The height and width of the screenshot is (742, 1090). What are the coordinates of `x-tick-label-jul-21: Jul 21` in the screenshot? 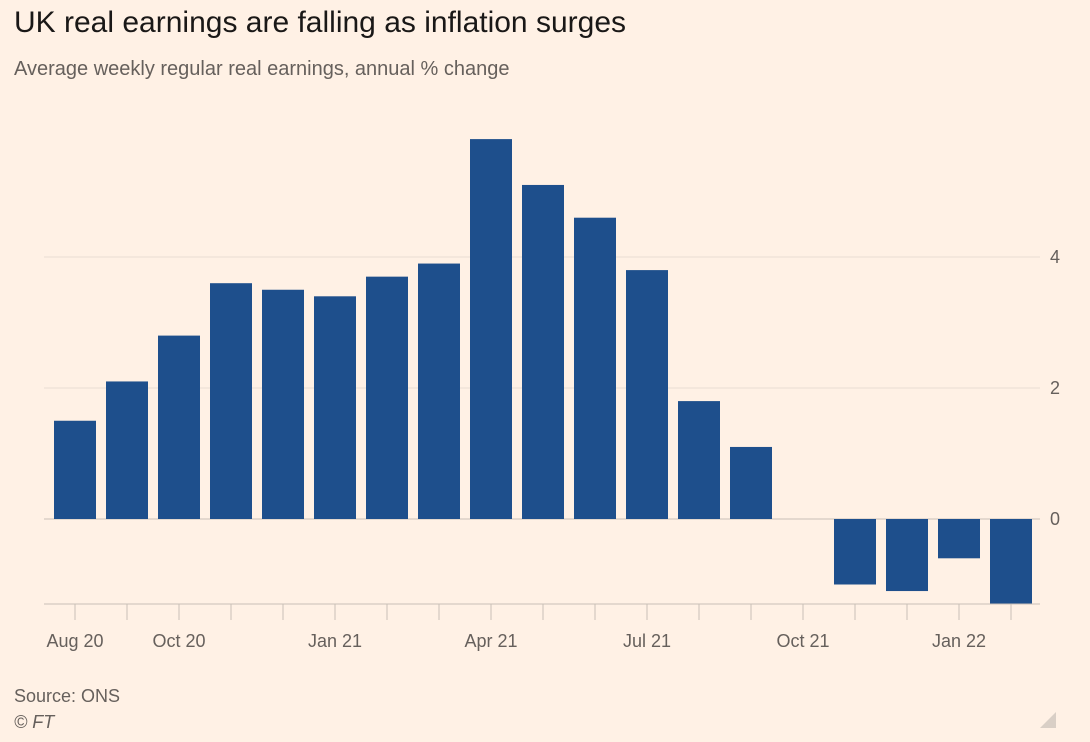 It's located at (647, 641).